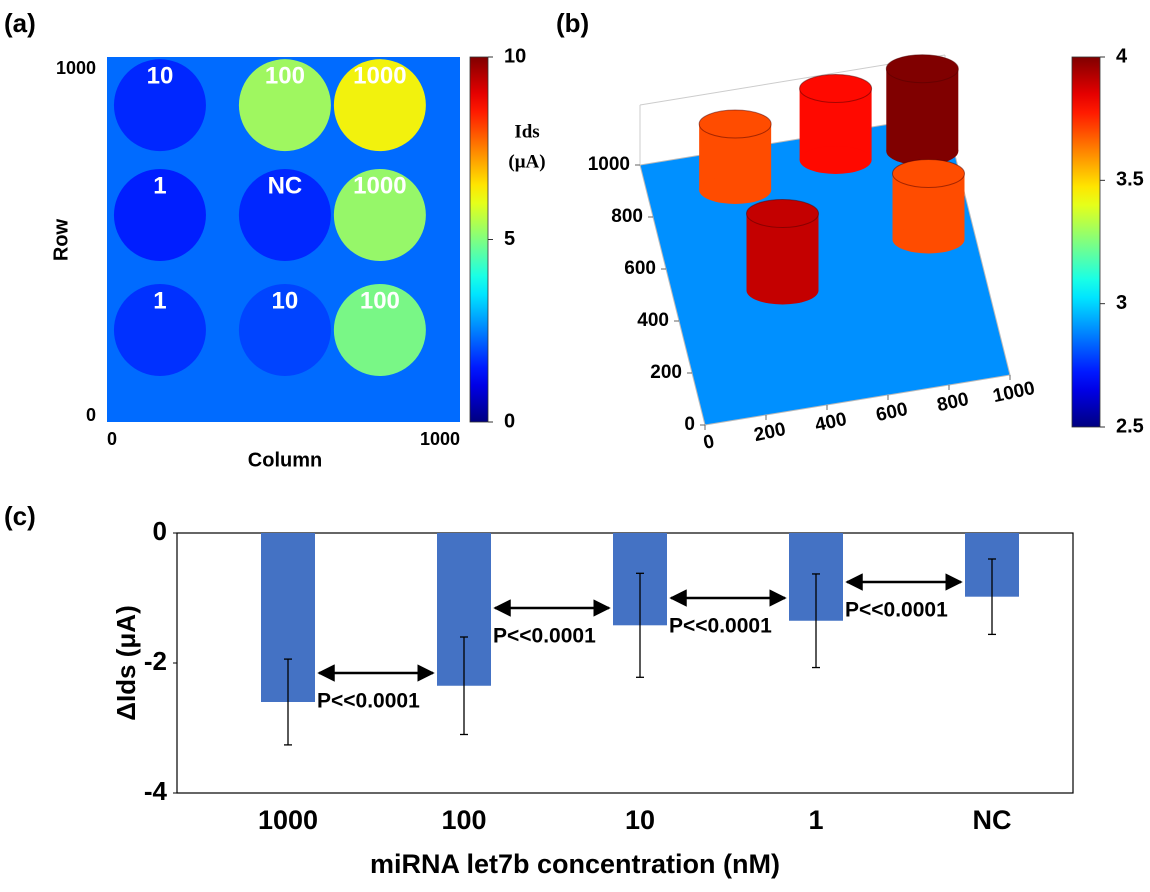  Describe the element at coordinates (156, 791) in the screenshot. I see `y-tick-label: -4` at that location.